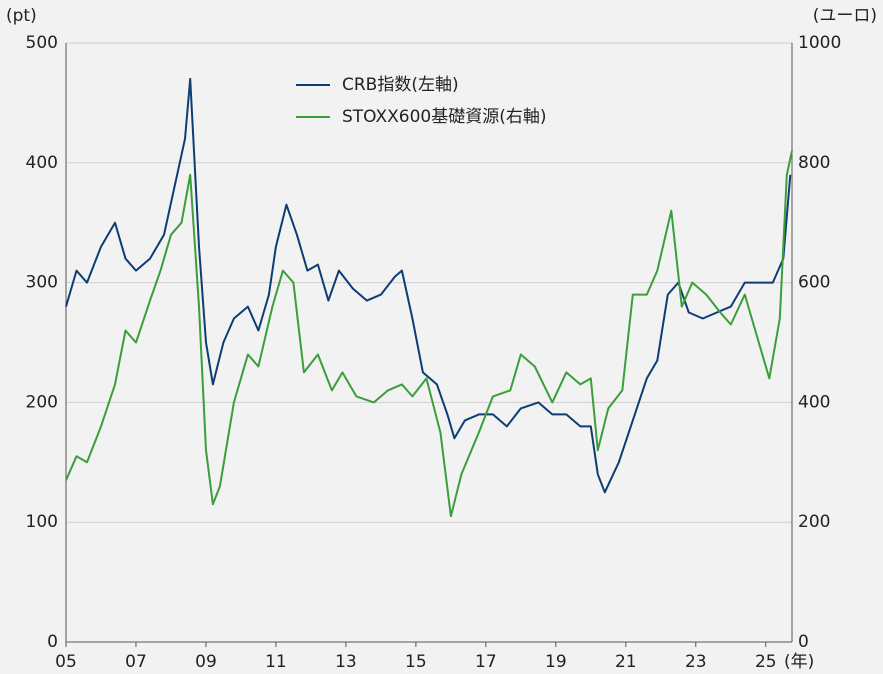 Image resolution: width=883 pixels, height=674 pixels. I want to click on x-tick-label: 05, so click(66, 662).